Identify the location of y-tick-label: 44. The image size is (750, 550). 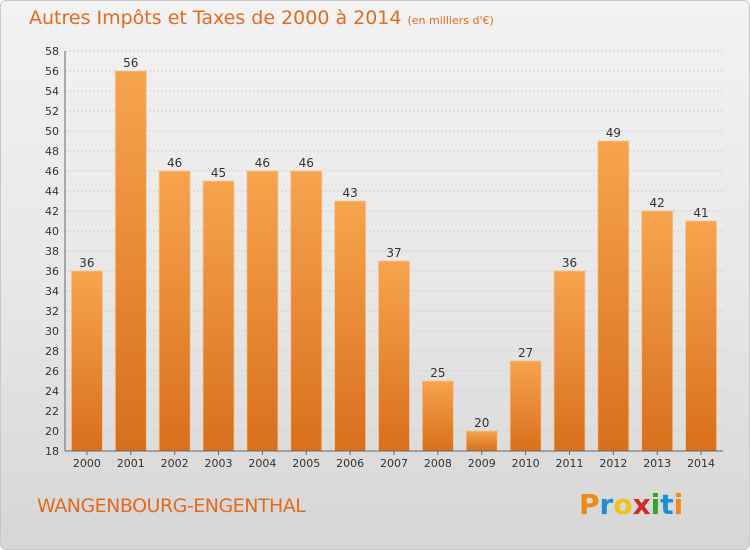
(52, 191).